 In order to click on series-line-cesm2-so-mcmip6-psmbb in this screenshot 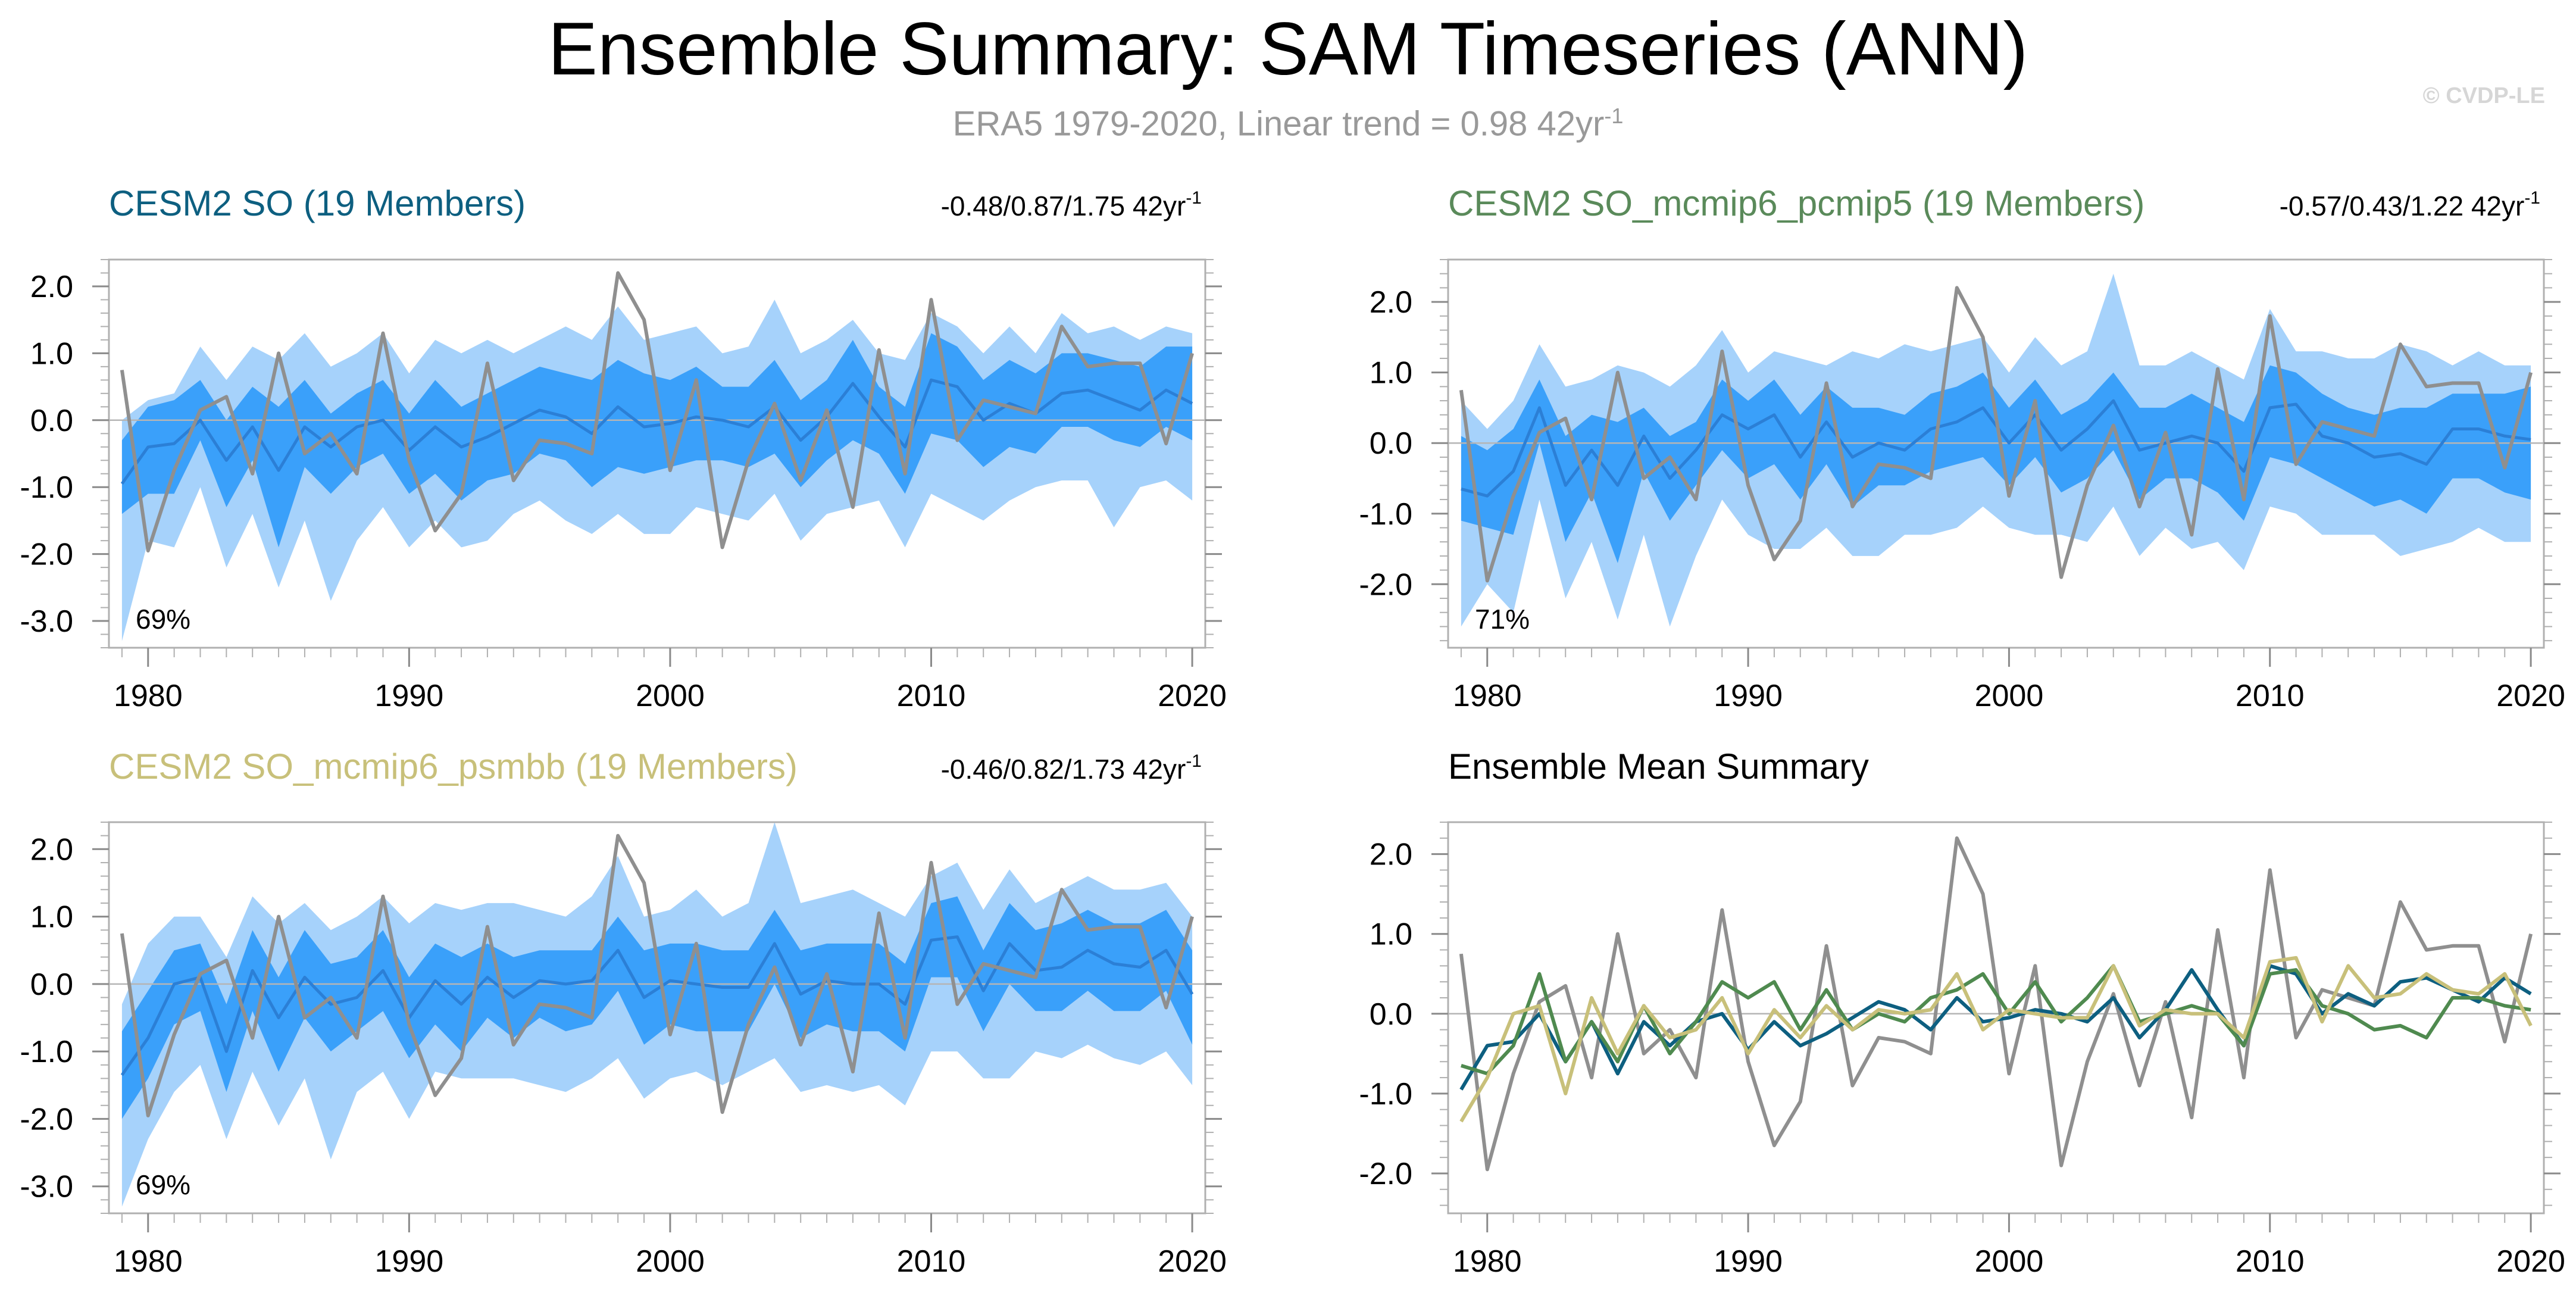, I will do `click(1996, 1039)`.